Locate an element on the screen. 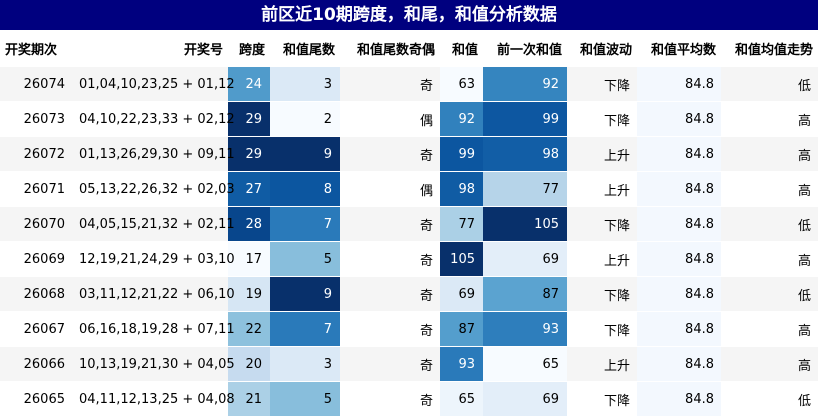  cell-sum: 63 is located at coordinates (461, 84).